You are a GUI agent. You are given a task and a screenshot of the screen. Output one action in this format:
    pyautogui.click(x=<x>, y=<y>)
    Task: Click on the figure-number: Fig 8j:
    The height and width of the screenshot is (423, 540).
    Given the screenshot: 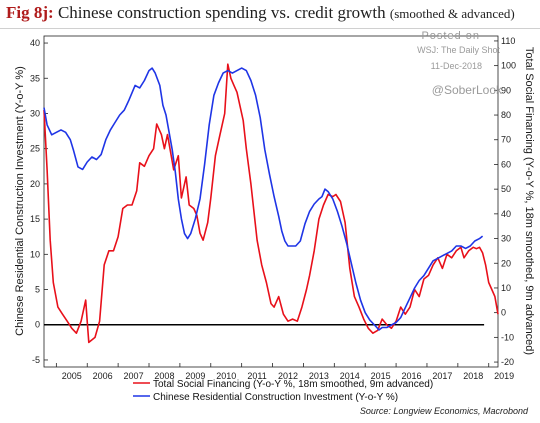 What is the action you would take?
    pyautogui.click(x=30, y=12)
    